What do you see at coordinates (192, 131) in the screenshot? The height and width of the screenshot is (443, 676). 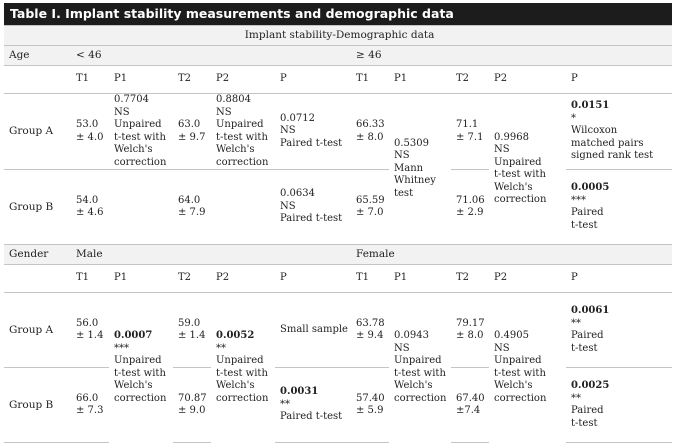 I see `cell-t2: 63.0 ± 9.7` at bounding box center [192, 131].